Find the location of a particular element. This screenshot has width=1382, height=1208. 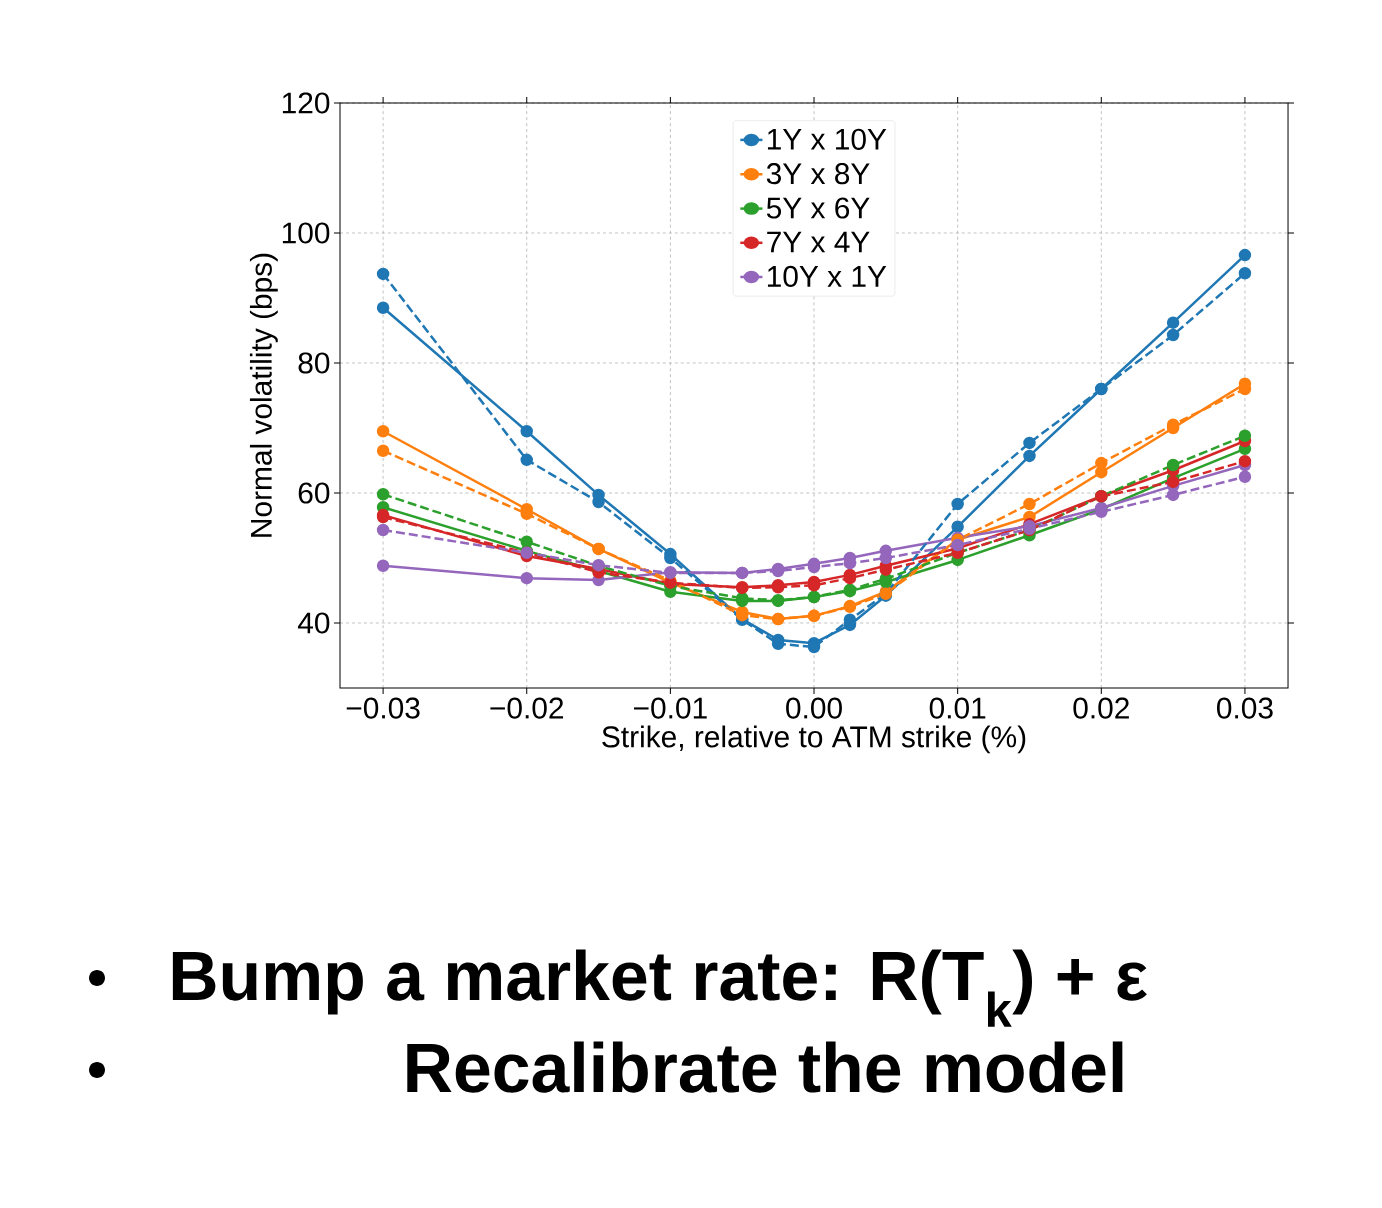

y-tick-label: 40 is located at coordinates (313, 623).